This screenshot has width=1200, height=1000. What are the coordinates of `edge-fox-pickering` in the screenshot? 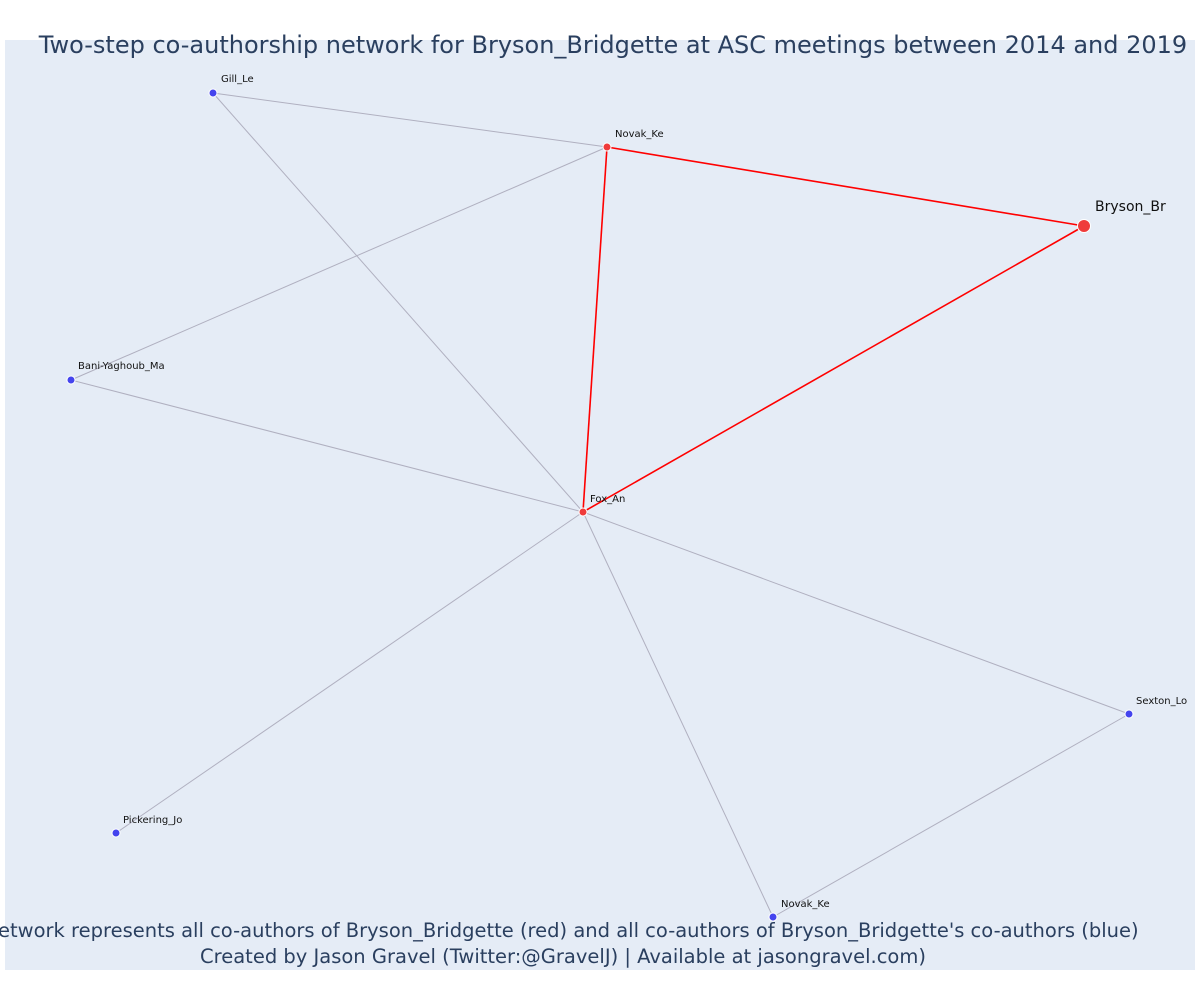 It's located at (349, 672).